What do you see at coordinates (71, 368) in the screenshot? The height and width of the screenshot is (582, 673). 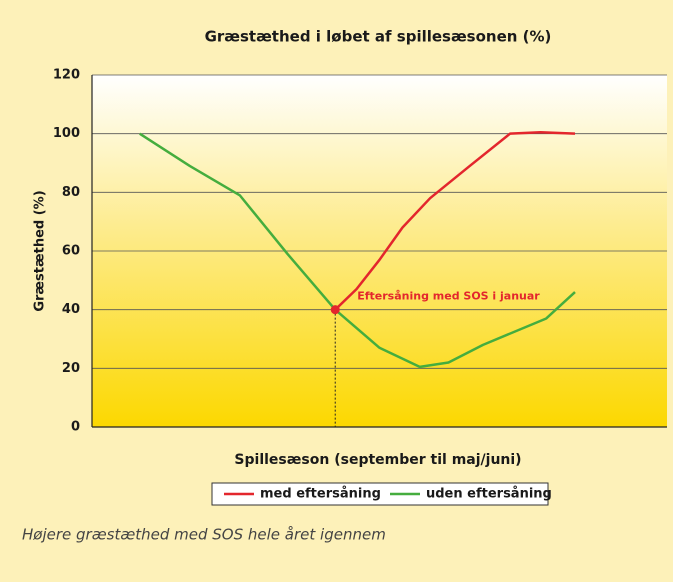 I see `y-tick-label: 20` at bounding box center [71, 368].